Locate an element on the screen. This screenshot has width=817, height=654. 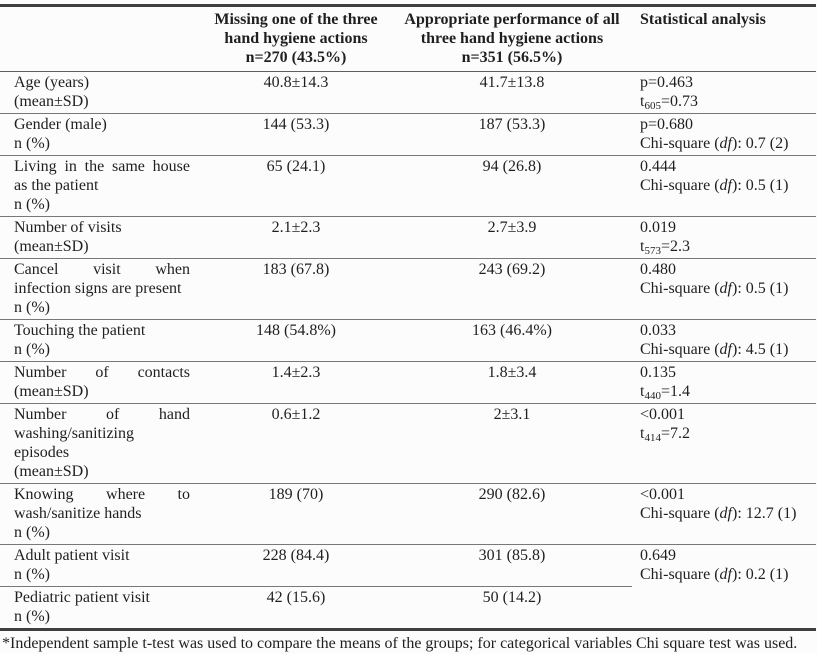
stat-cell: 0.033 Chi-square (df): 4.5 (1) is located at coordinates (724, 340).